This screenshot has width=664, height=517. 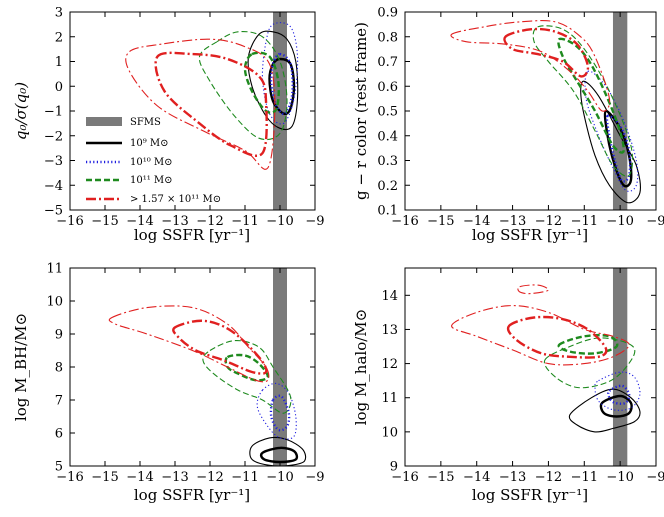 What do you see at coordinates (361, 111) in the screenshot?
I see `y-axis-label: g − r color (rest frame)` at bounding box center [361, 111].